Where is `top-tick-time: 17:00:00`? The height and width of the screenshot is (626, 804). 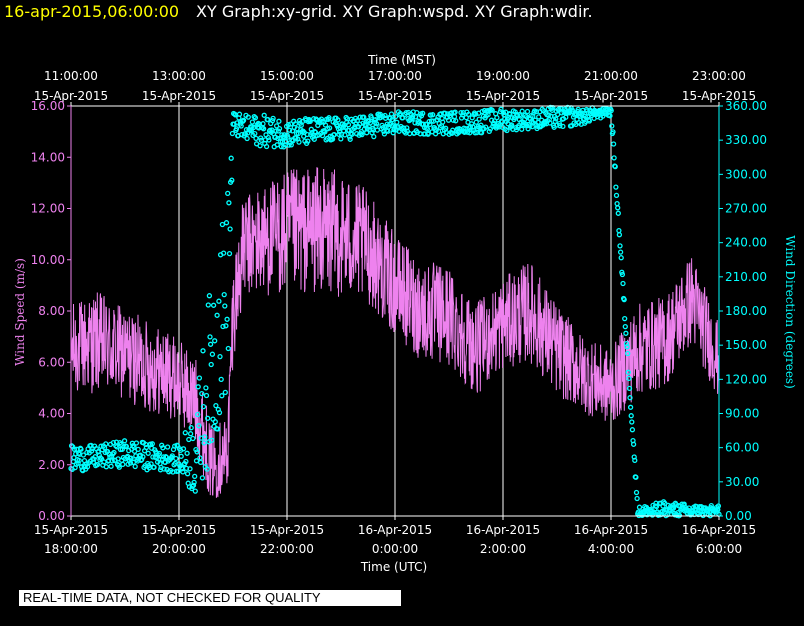
top-tick-time: 17:00:00 is located at coordinates (395, 76).